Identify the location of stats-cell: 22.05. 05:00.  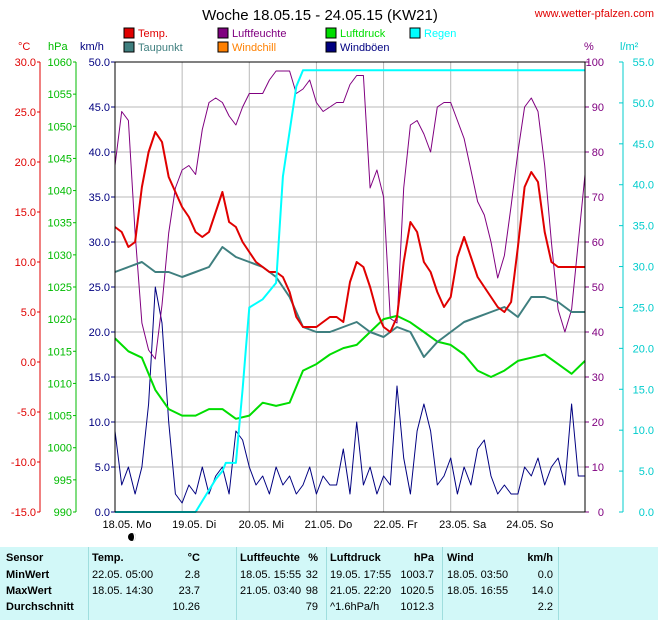
(123, 575).